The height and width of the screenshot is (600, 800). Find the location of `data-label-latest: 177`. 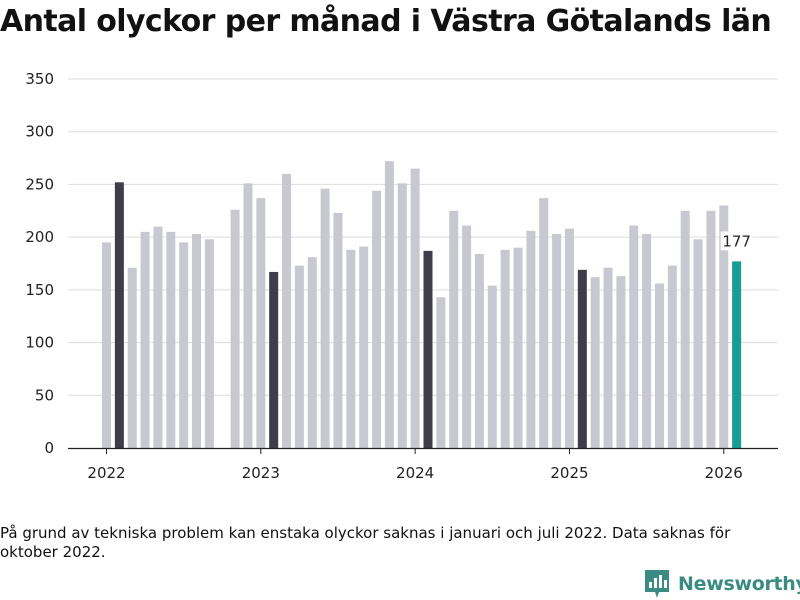

data-label-latest: 177 is located at coordinates (736, 241).